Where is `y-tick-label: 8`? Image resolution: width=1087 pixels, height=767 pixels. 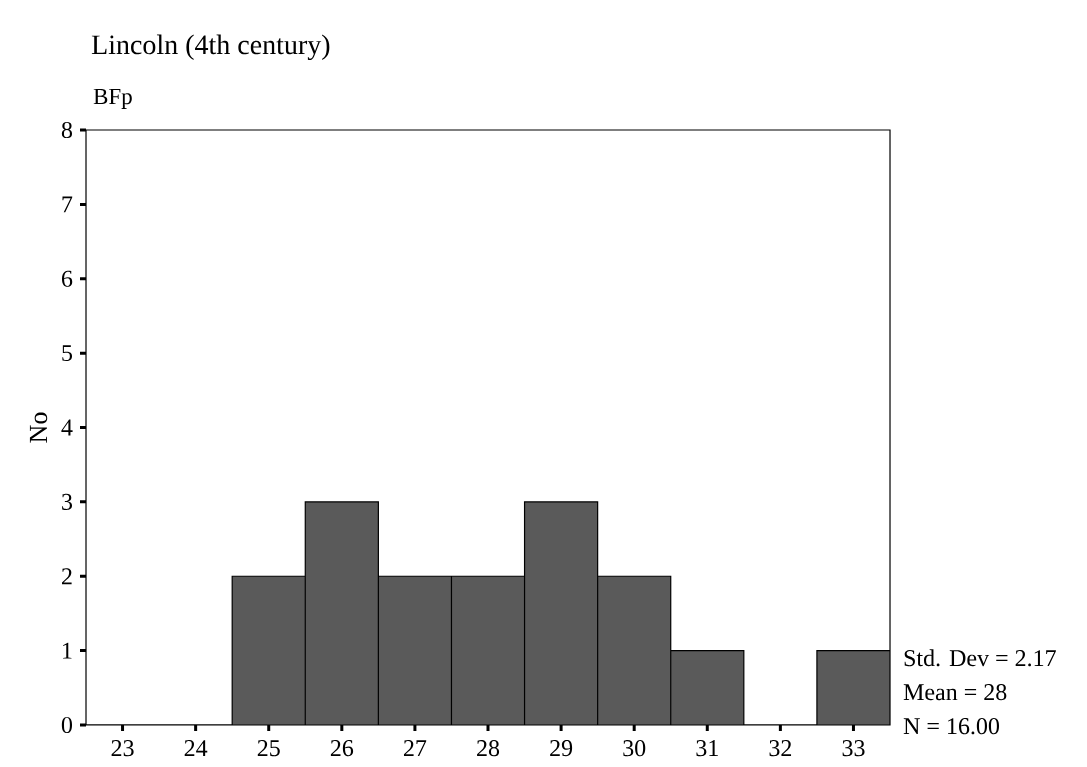
y-tick-label: 8 is located at coordinates (67, 130).